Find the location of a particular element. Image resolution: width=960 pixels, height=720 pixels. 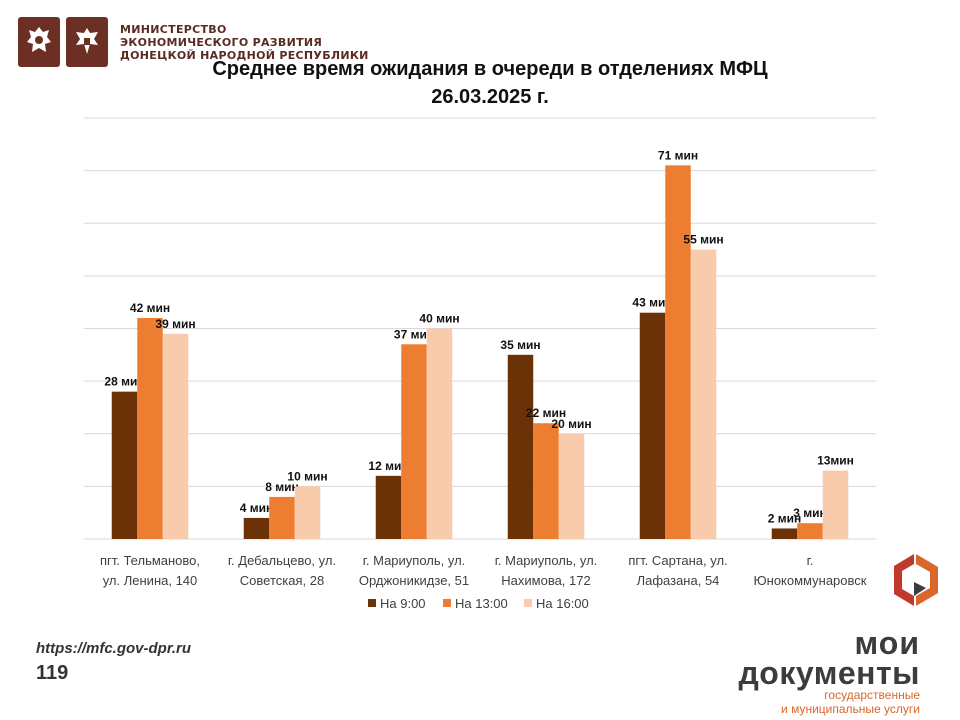

data-label: 8 мин is located at coordinates (282, 487).